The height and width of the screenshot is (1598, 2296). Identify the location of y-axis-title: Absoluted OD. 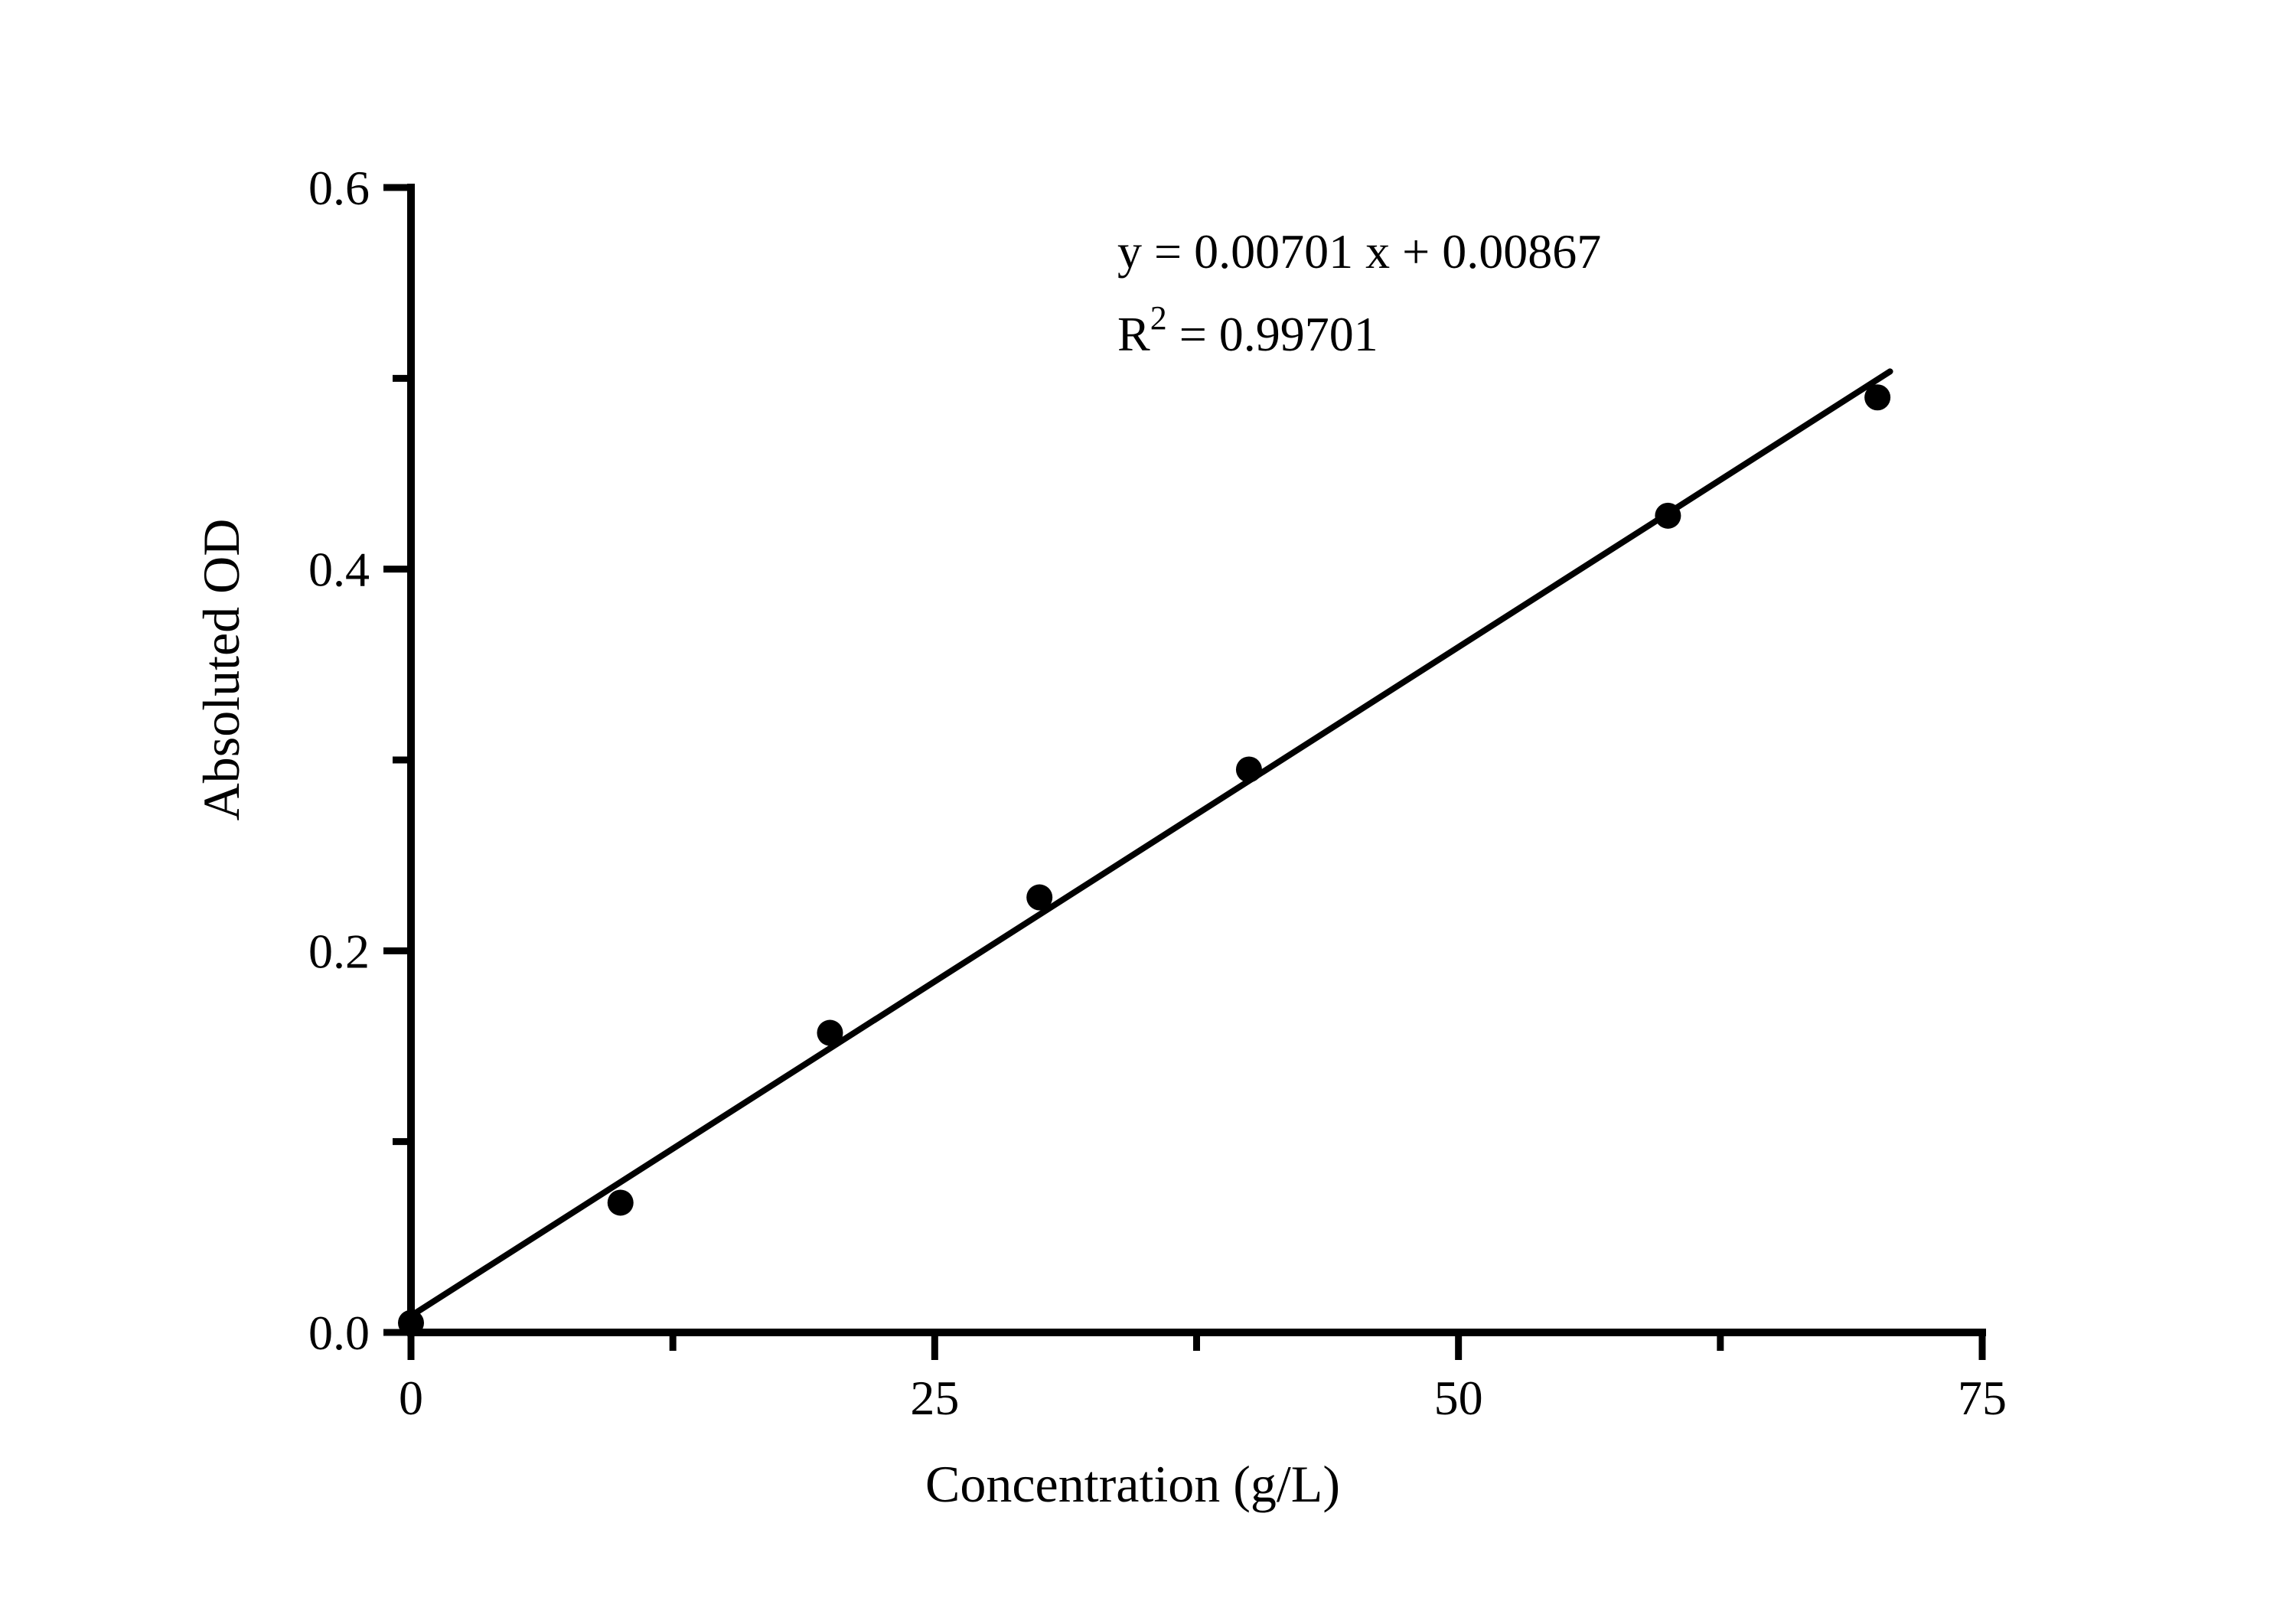
(221, 670).